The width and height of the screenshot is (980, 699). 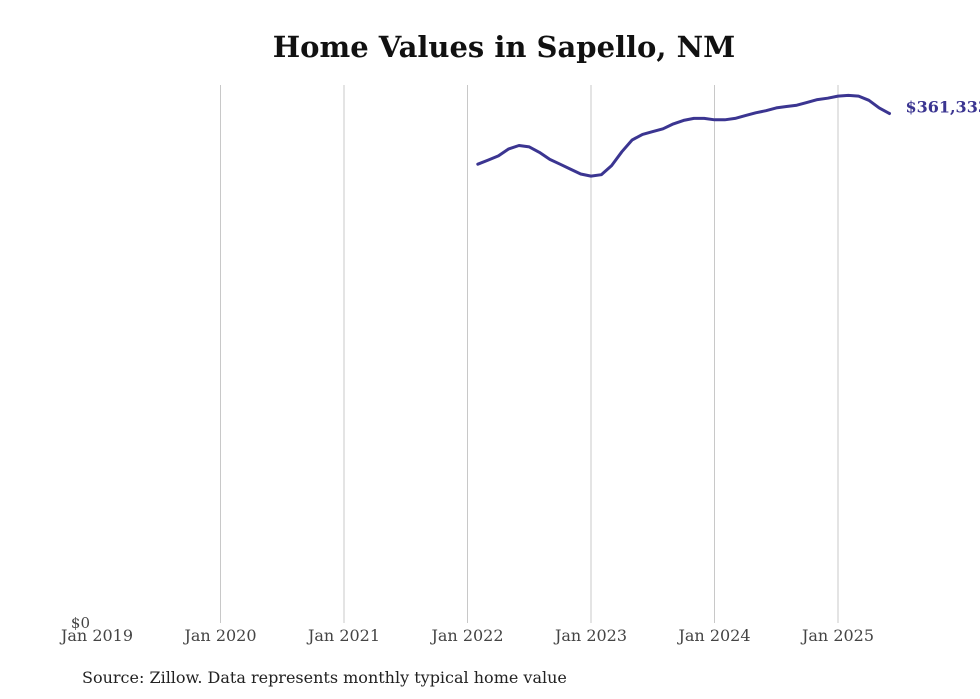 What do you see at coordinates (343, 635) in the screenshot?
I see `x-tick-label-2021: Jan 2021` at bounding box center [343, 635].